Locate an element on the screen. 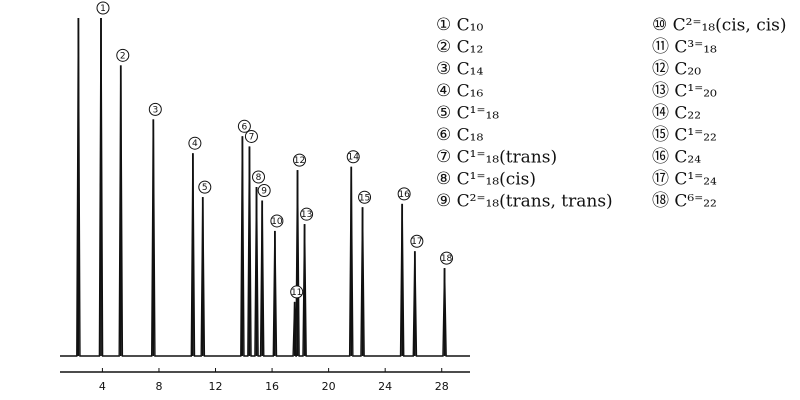 The image size is (800, 400). peak-label-text: 7 is located at coordinates (252, 137).